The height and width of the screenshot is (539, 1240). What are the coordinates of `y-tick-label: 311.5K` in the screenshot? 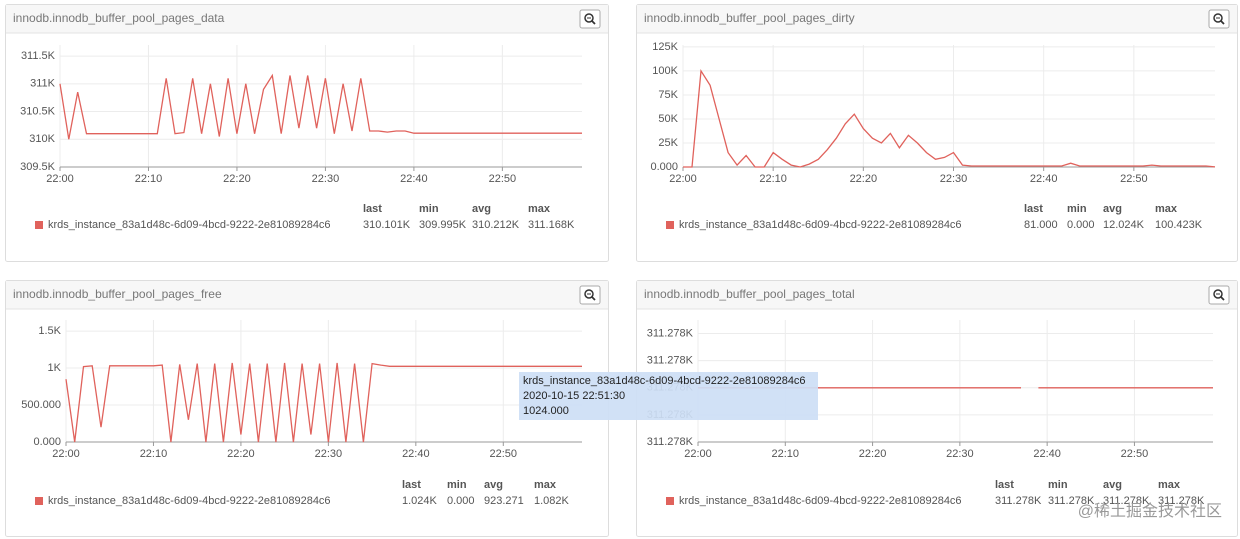 It's located at (38, 56).